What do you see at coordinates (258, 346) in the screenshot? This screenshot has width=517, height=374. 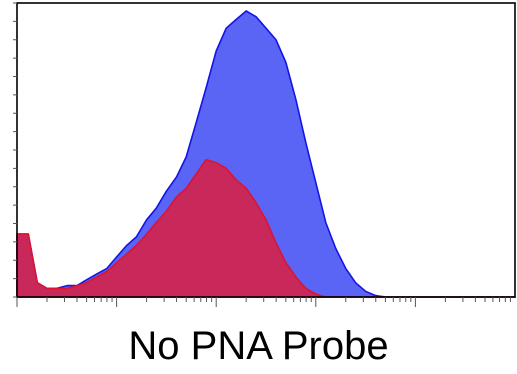 I see `chart-caption: No PNA Probe` at bounding box center [258, 346].